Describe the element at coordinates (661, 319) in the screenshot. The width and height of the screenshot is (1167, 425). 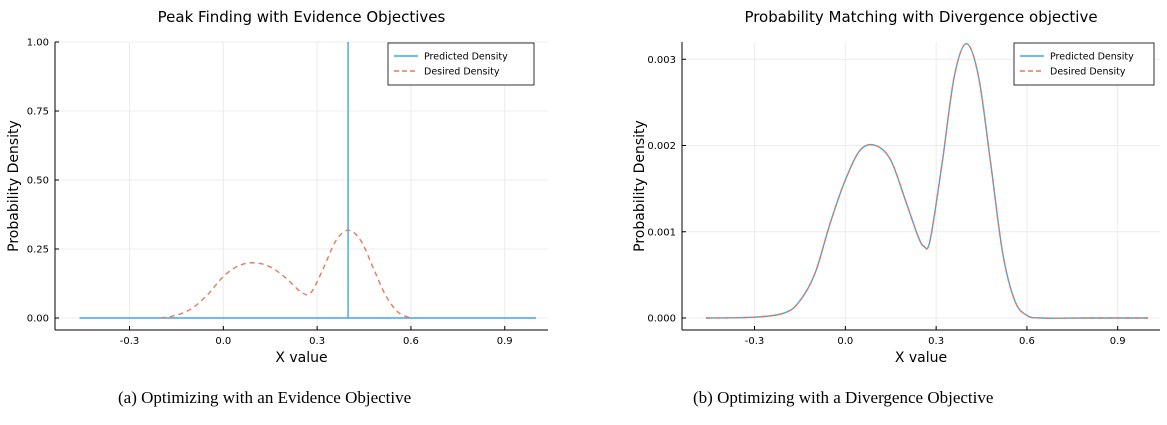
I see `chart-b-ytick-label-0: 0.000` at that location.